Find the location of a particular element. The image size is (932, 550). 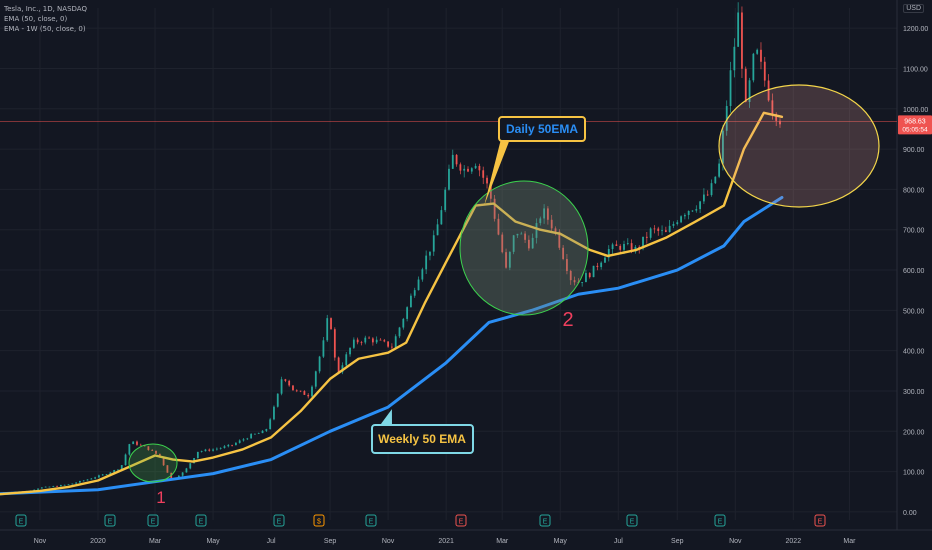

currency-label: USD is located at coordinates (913, 8).